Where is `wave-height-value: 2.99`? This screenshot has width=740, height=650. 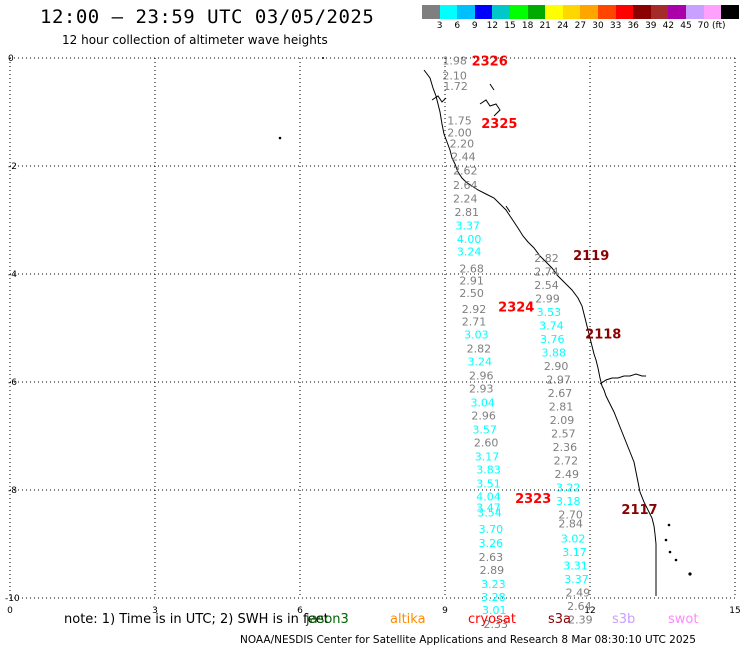
wave-height-value: 2.99 is located at coordinates (547, 298).